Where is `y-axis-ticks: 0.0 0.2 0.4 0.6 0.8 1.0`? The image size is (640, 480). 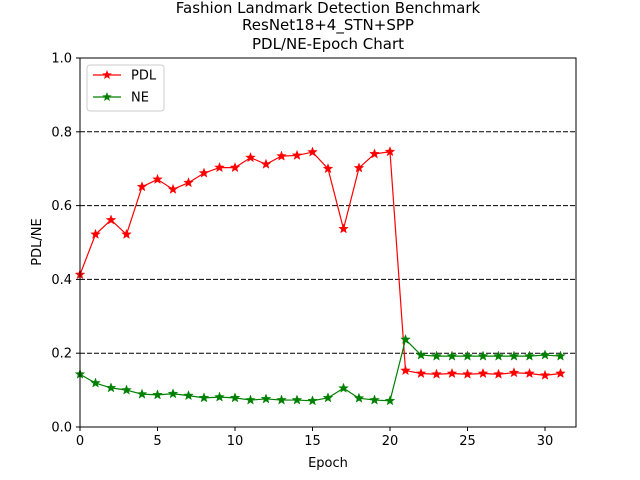
y-axis-ticks: 0.0 0.2 0.4 0.6 0.8 1.0 is located at coordinates (65, 244).